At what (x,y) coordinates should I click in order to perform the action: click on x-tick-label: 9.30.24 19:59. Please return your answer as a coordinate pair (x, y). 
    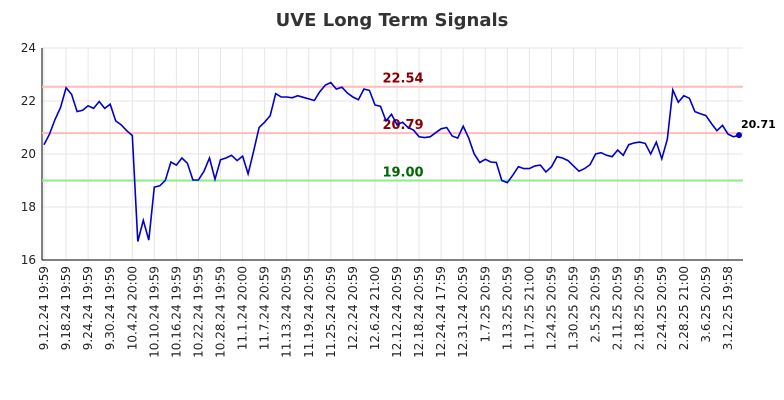
    Looking at the image, I should click on (110, 308).